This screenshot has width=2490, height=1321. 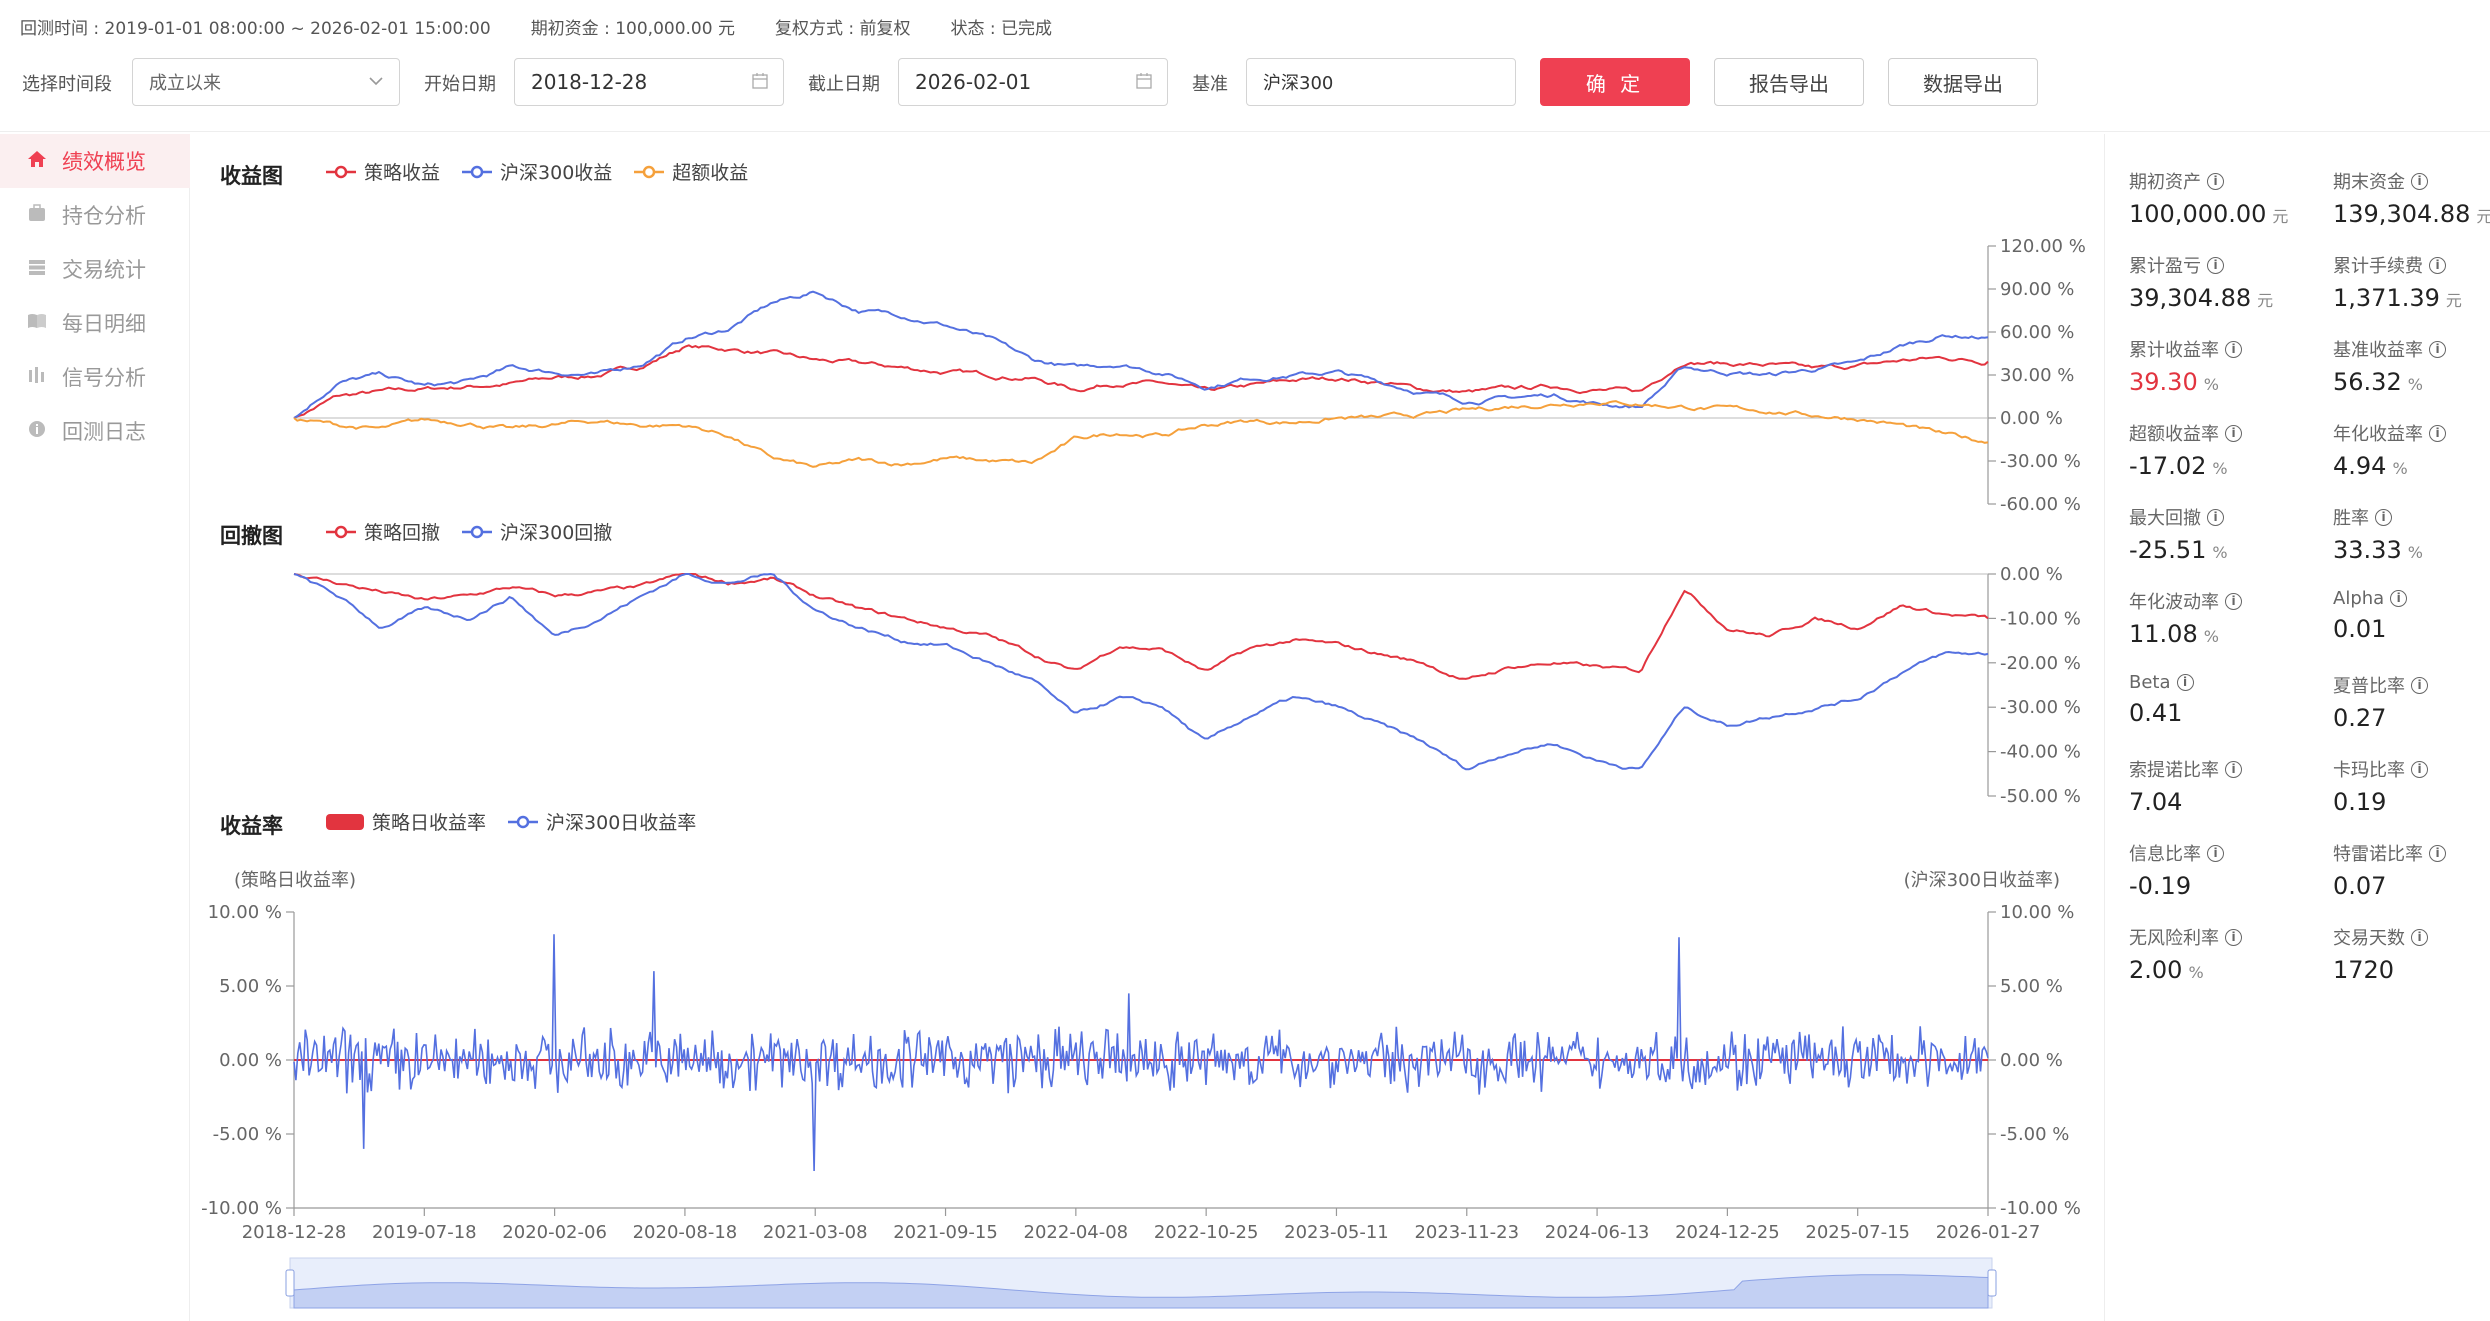 What do you see at coordinates (185, 83) in the screenshot?
I see `period-select-value: 成立以来` at bounding box center [185, 83].